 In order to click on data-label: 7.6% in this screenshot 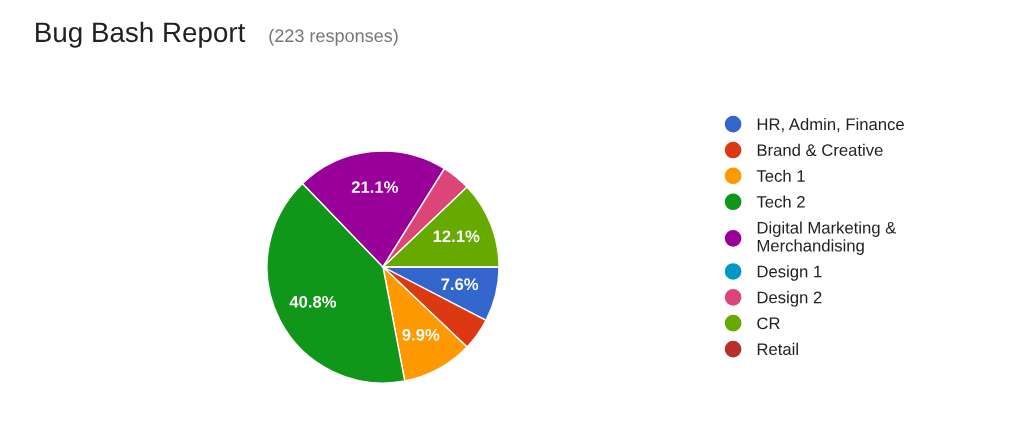, I will do `click(460, 284)`.